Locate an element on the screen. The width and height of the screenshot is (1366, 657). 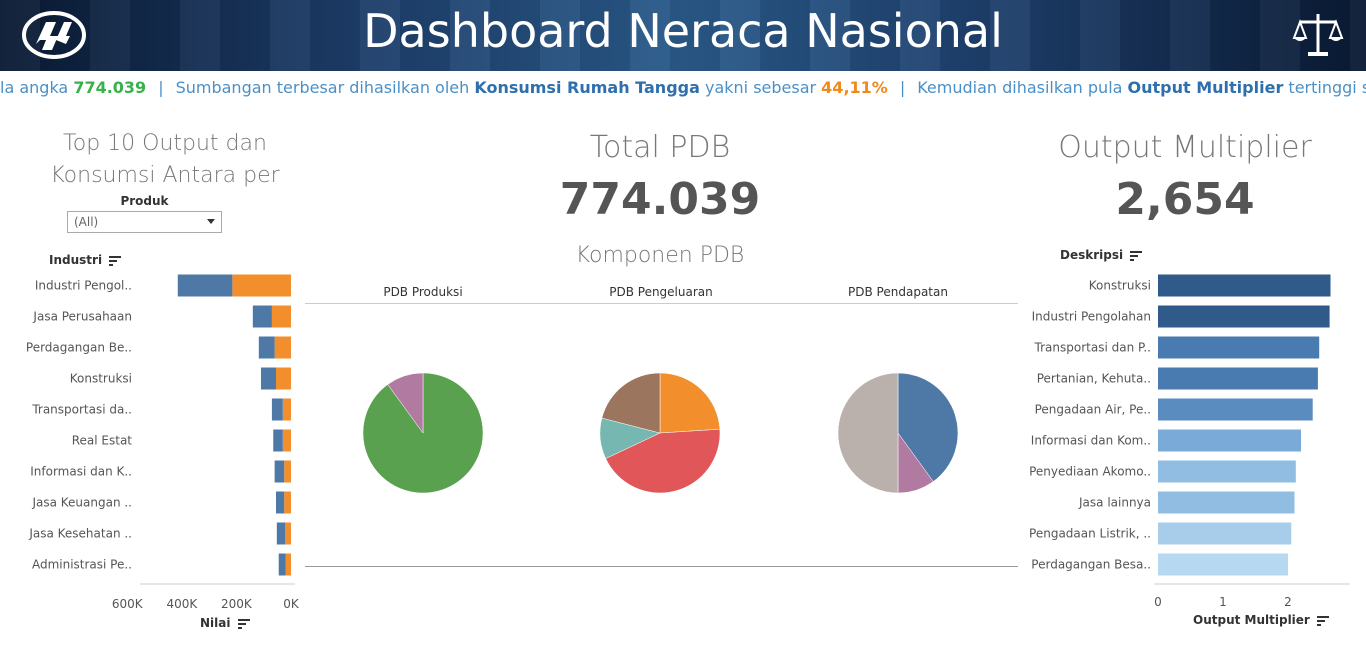
produk-filter-dropdown: (All) is located at coordinates (144, 222).